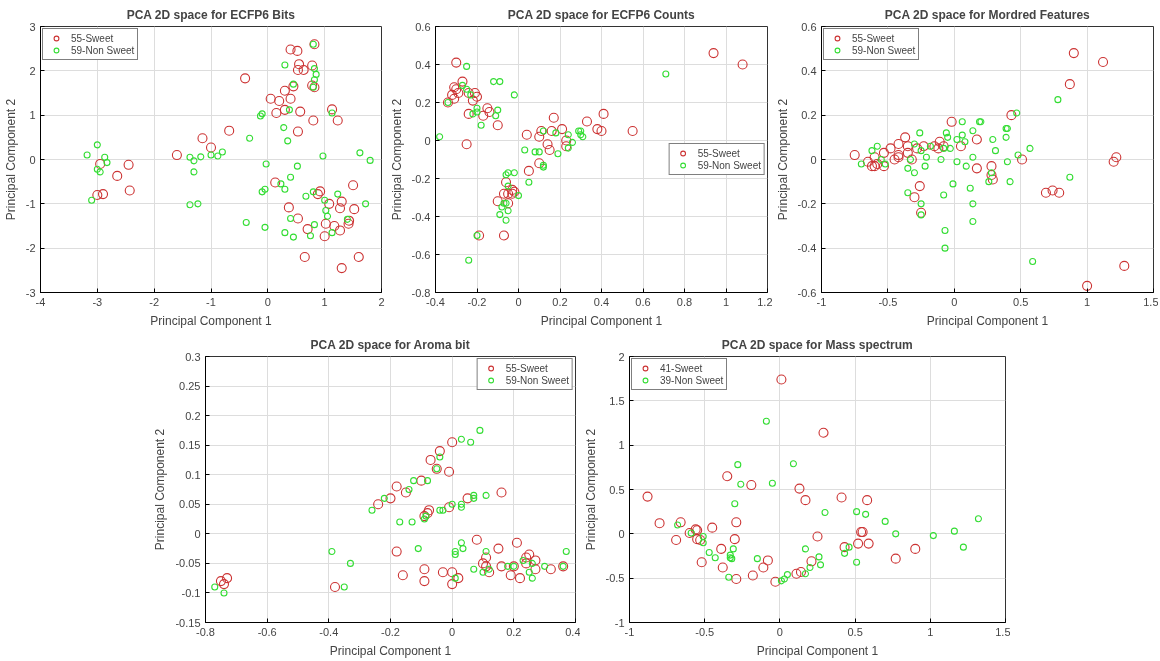 Image resolution: width=1160 pixels, height=661 pixels. I want to click on x-axis-title: Principal Component 1, so click(211, 320).